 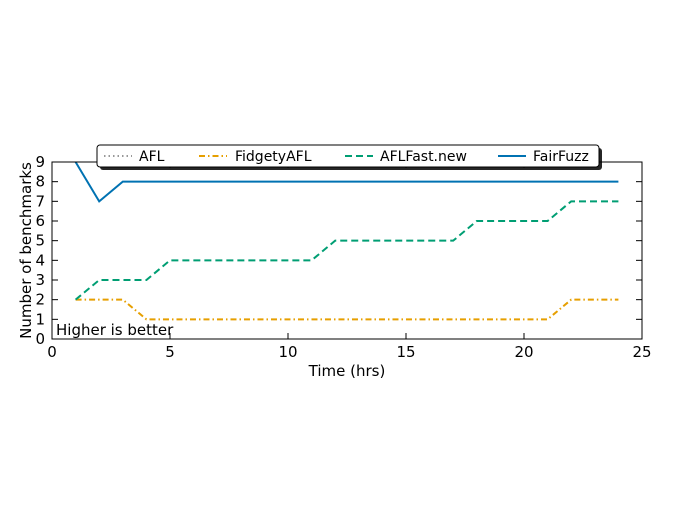 What do you see at coordinates (40, 339) in the screenshot?
I see `y-tick-label: 0` at bounding box center [40, 339].